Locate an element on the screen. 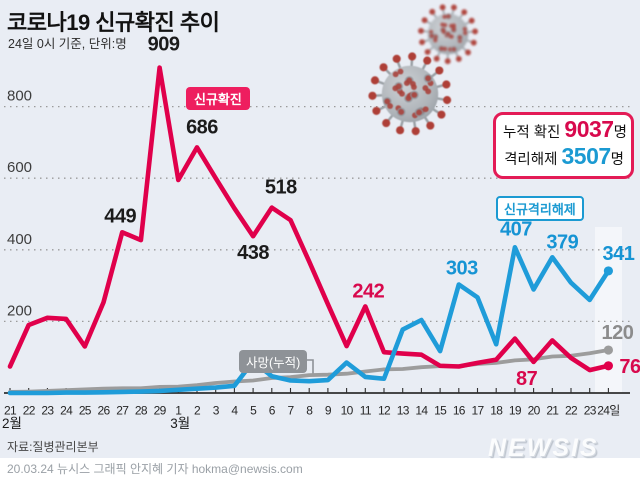 This screenshot has width=640, height=478. chart-subtitle: 24일 0시 기준, 단위:명 is located at coordinates (67, 44).